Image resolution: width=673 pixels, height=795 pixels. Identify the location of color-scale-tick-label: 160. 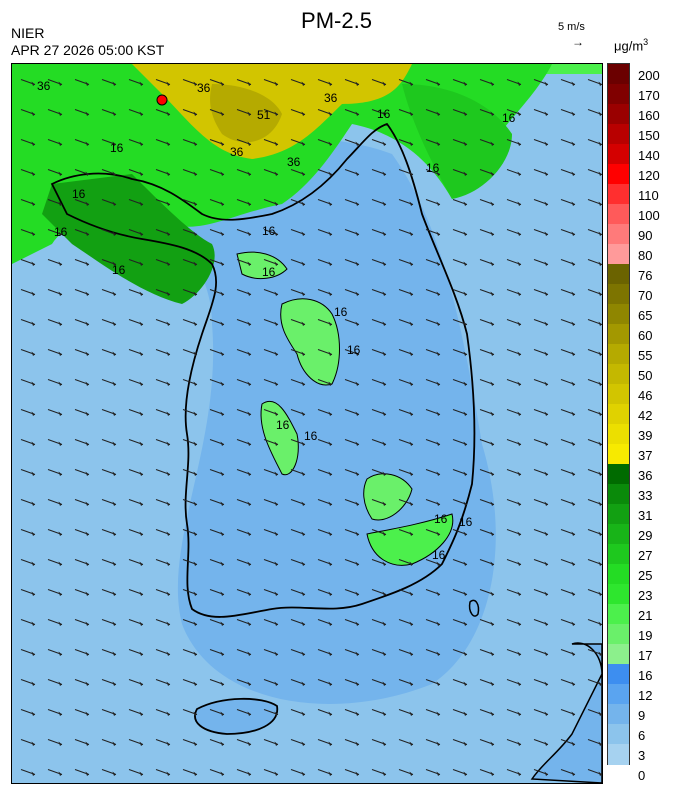
(649, 115).